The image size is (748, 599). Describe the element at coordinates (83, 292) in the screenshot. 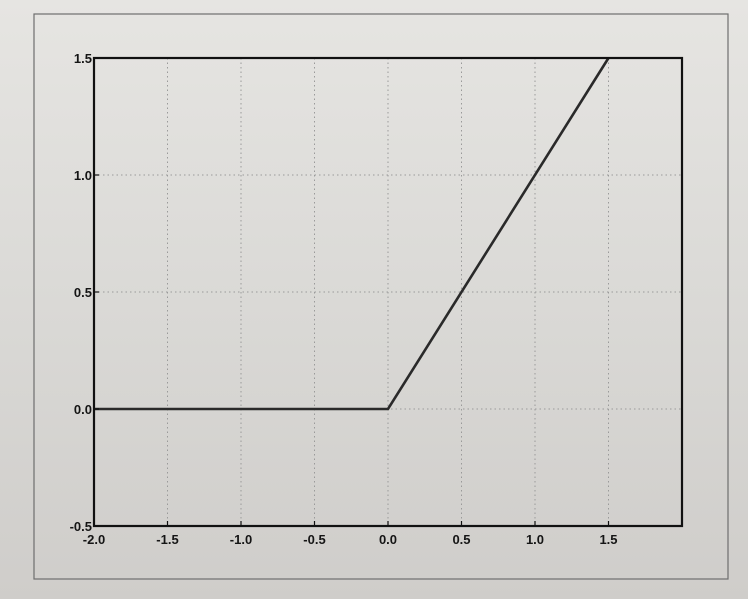

I see `y-tick-label: 0.5` at that location.